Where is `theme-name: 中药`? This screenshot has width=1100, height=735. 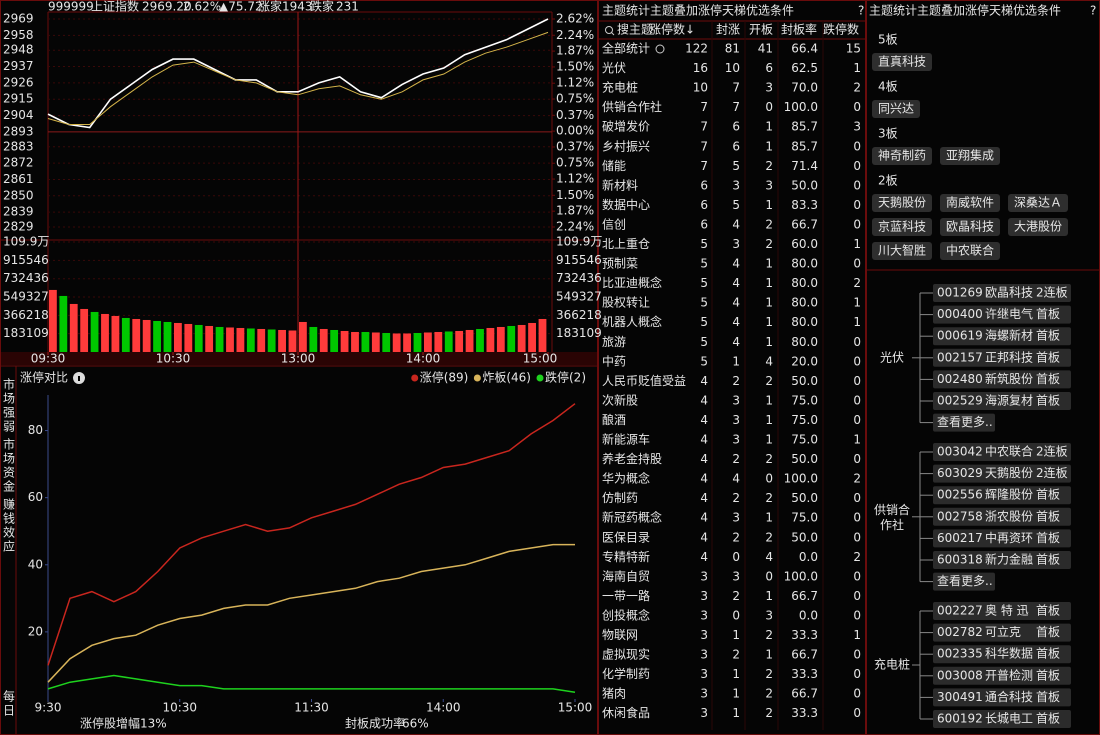 theme-name: 中药 is located at coordinates (614, 360).